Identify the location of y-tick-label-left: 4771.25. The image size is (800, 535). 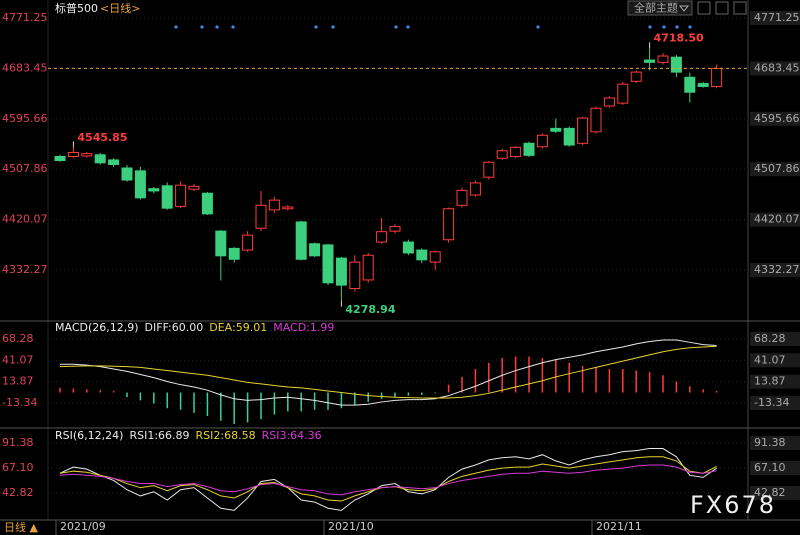
(25, 17).